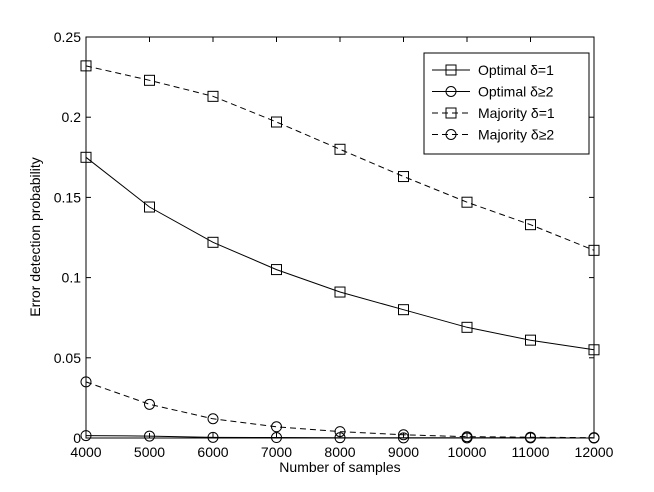 The image size is (654, 492). What do you see at coordinates (212, 452) in the screenshot?
I see `x-tick-label: 6000` at bounding box center [212, 452].